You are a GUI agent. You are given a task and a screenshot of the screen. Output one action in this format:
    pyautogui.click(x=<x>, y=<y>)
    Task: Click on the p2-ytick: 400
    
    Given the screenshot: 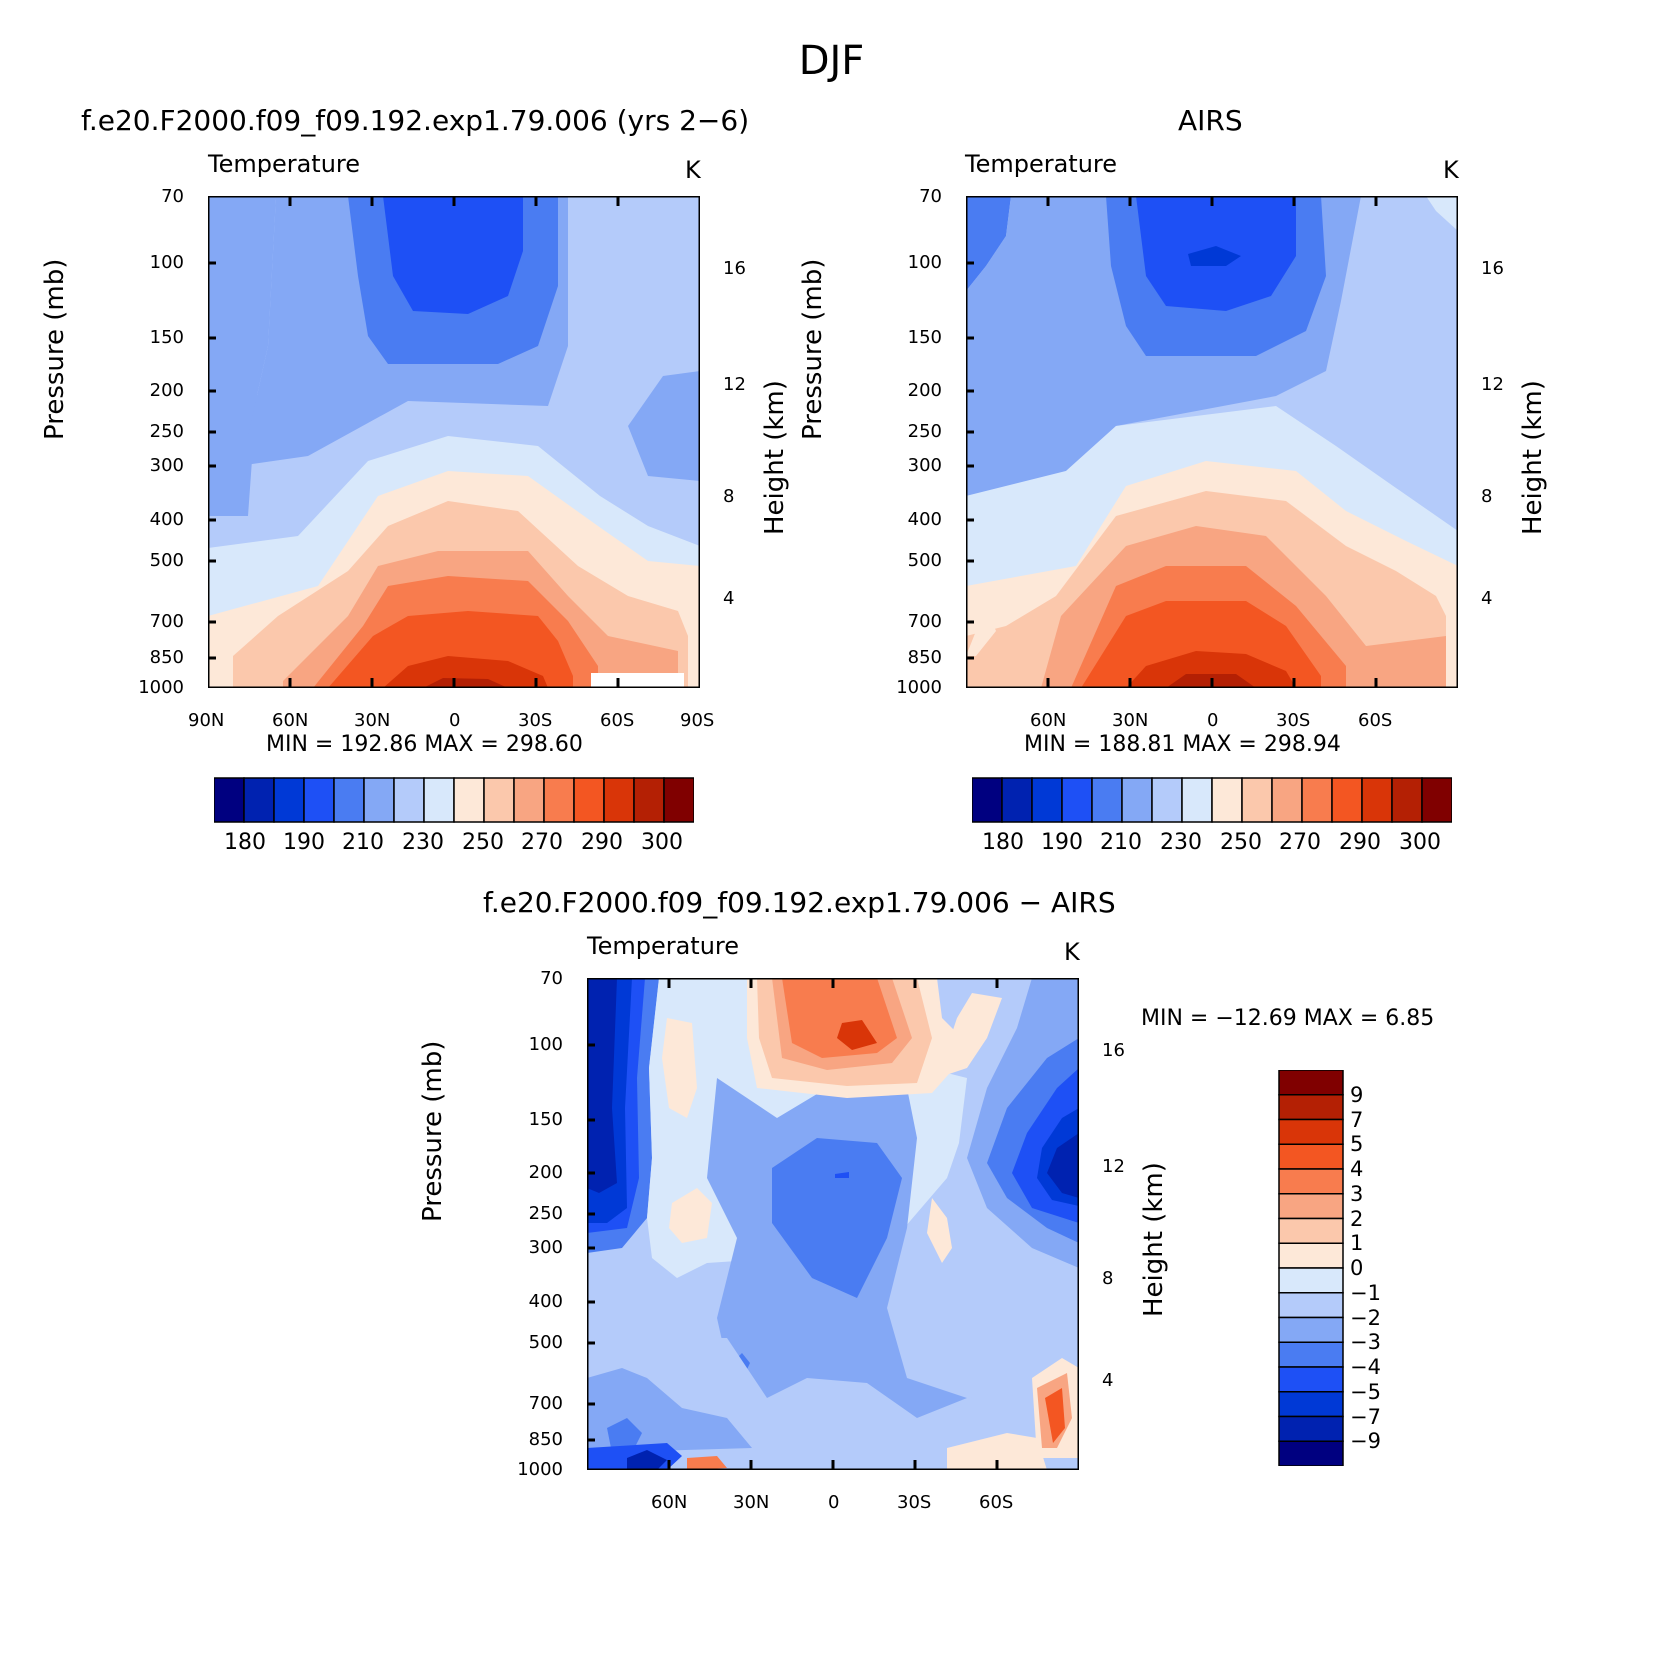 What is the action you would take?
    pyautogui.click(x=924, y=519)
    